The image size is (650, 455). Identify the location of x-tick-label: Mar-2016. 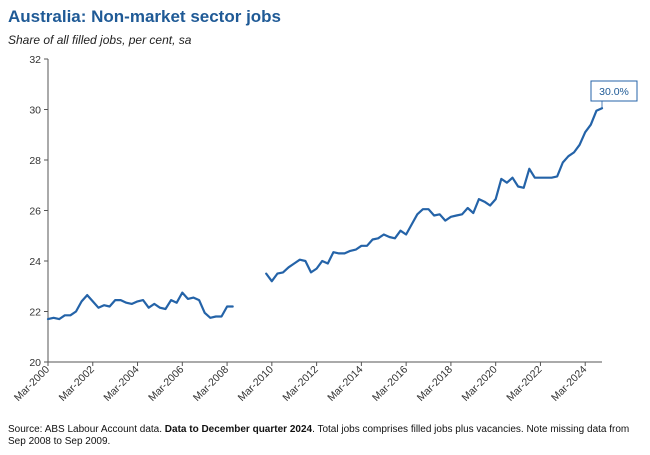
(390, 384).